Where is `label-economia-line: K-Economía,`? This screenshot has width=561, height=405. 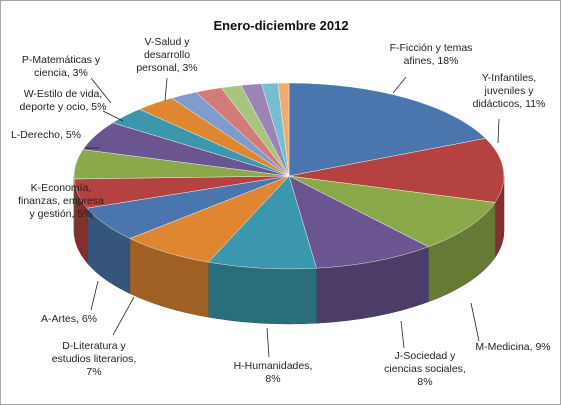
label-economia-line: K-Economía, is located at coordinates (61, 188).